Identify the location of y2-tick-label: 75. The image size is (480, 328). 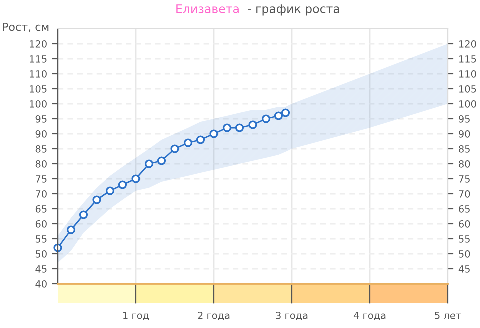
(464, 179).